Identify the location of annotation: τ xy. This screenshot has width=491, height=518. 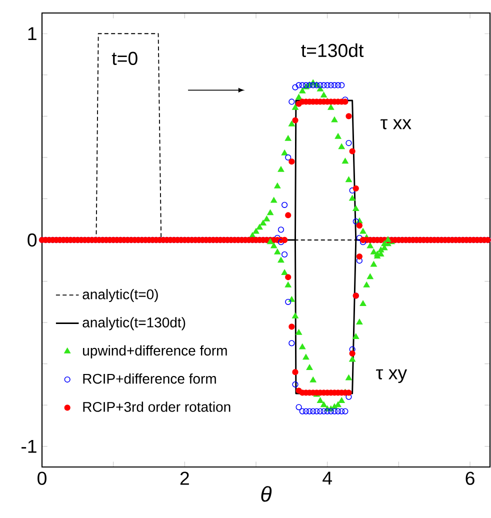
(392, 376).